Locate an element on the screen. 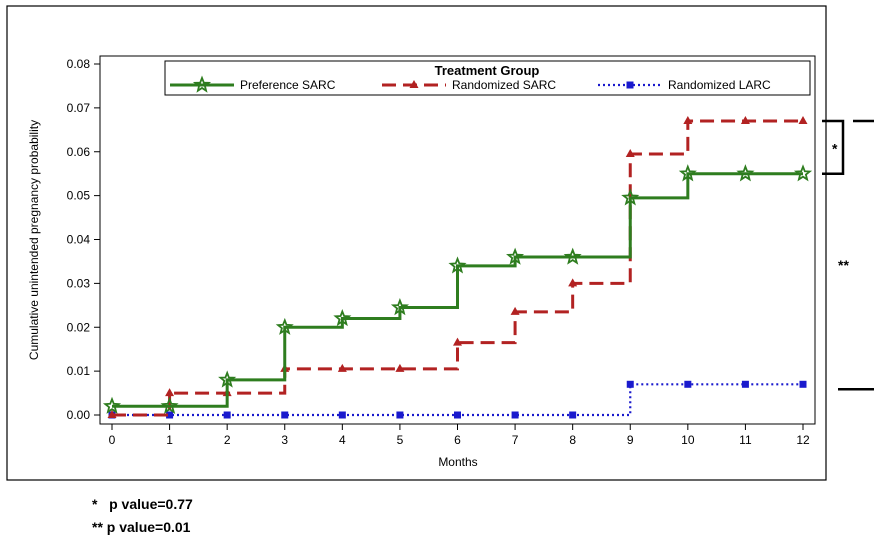 The width and height of the screenshot is (874, 540). significance-brackets: *** is located at coordinates (848, 255).